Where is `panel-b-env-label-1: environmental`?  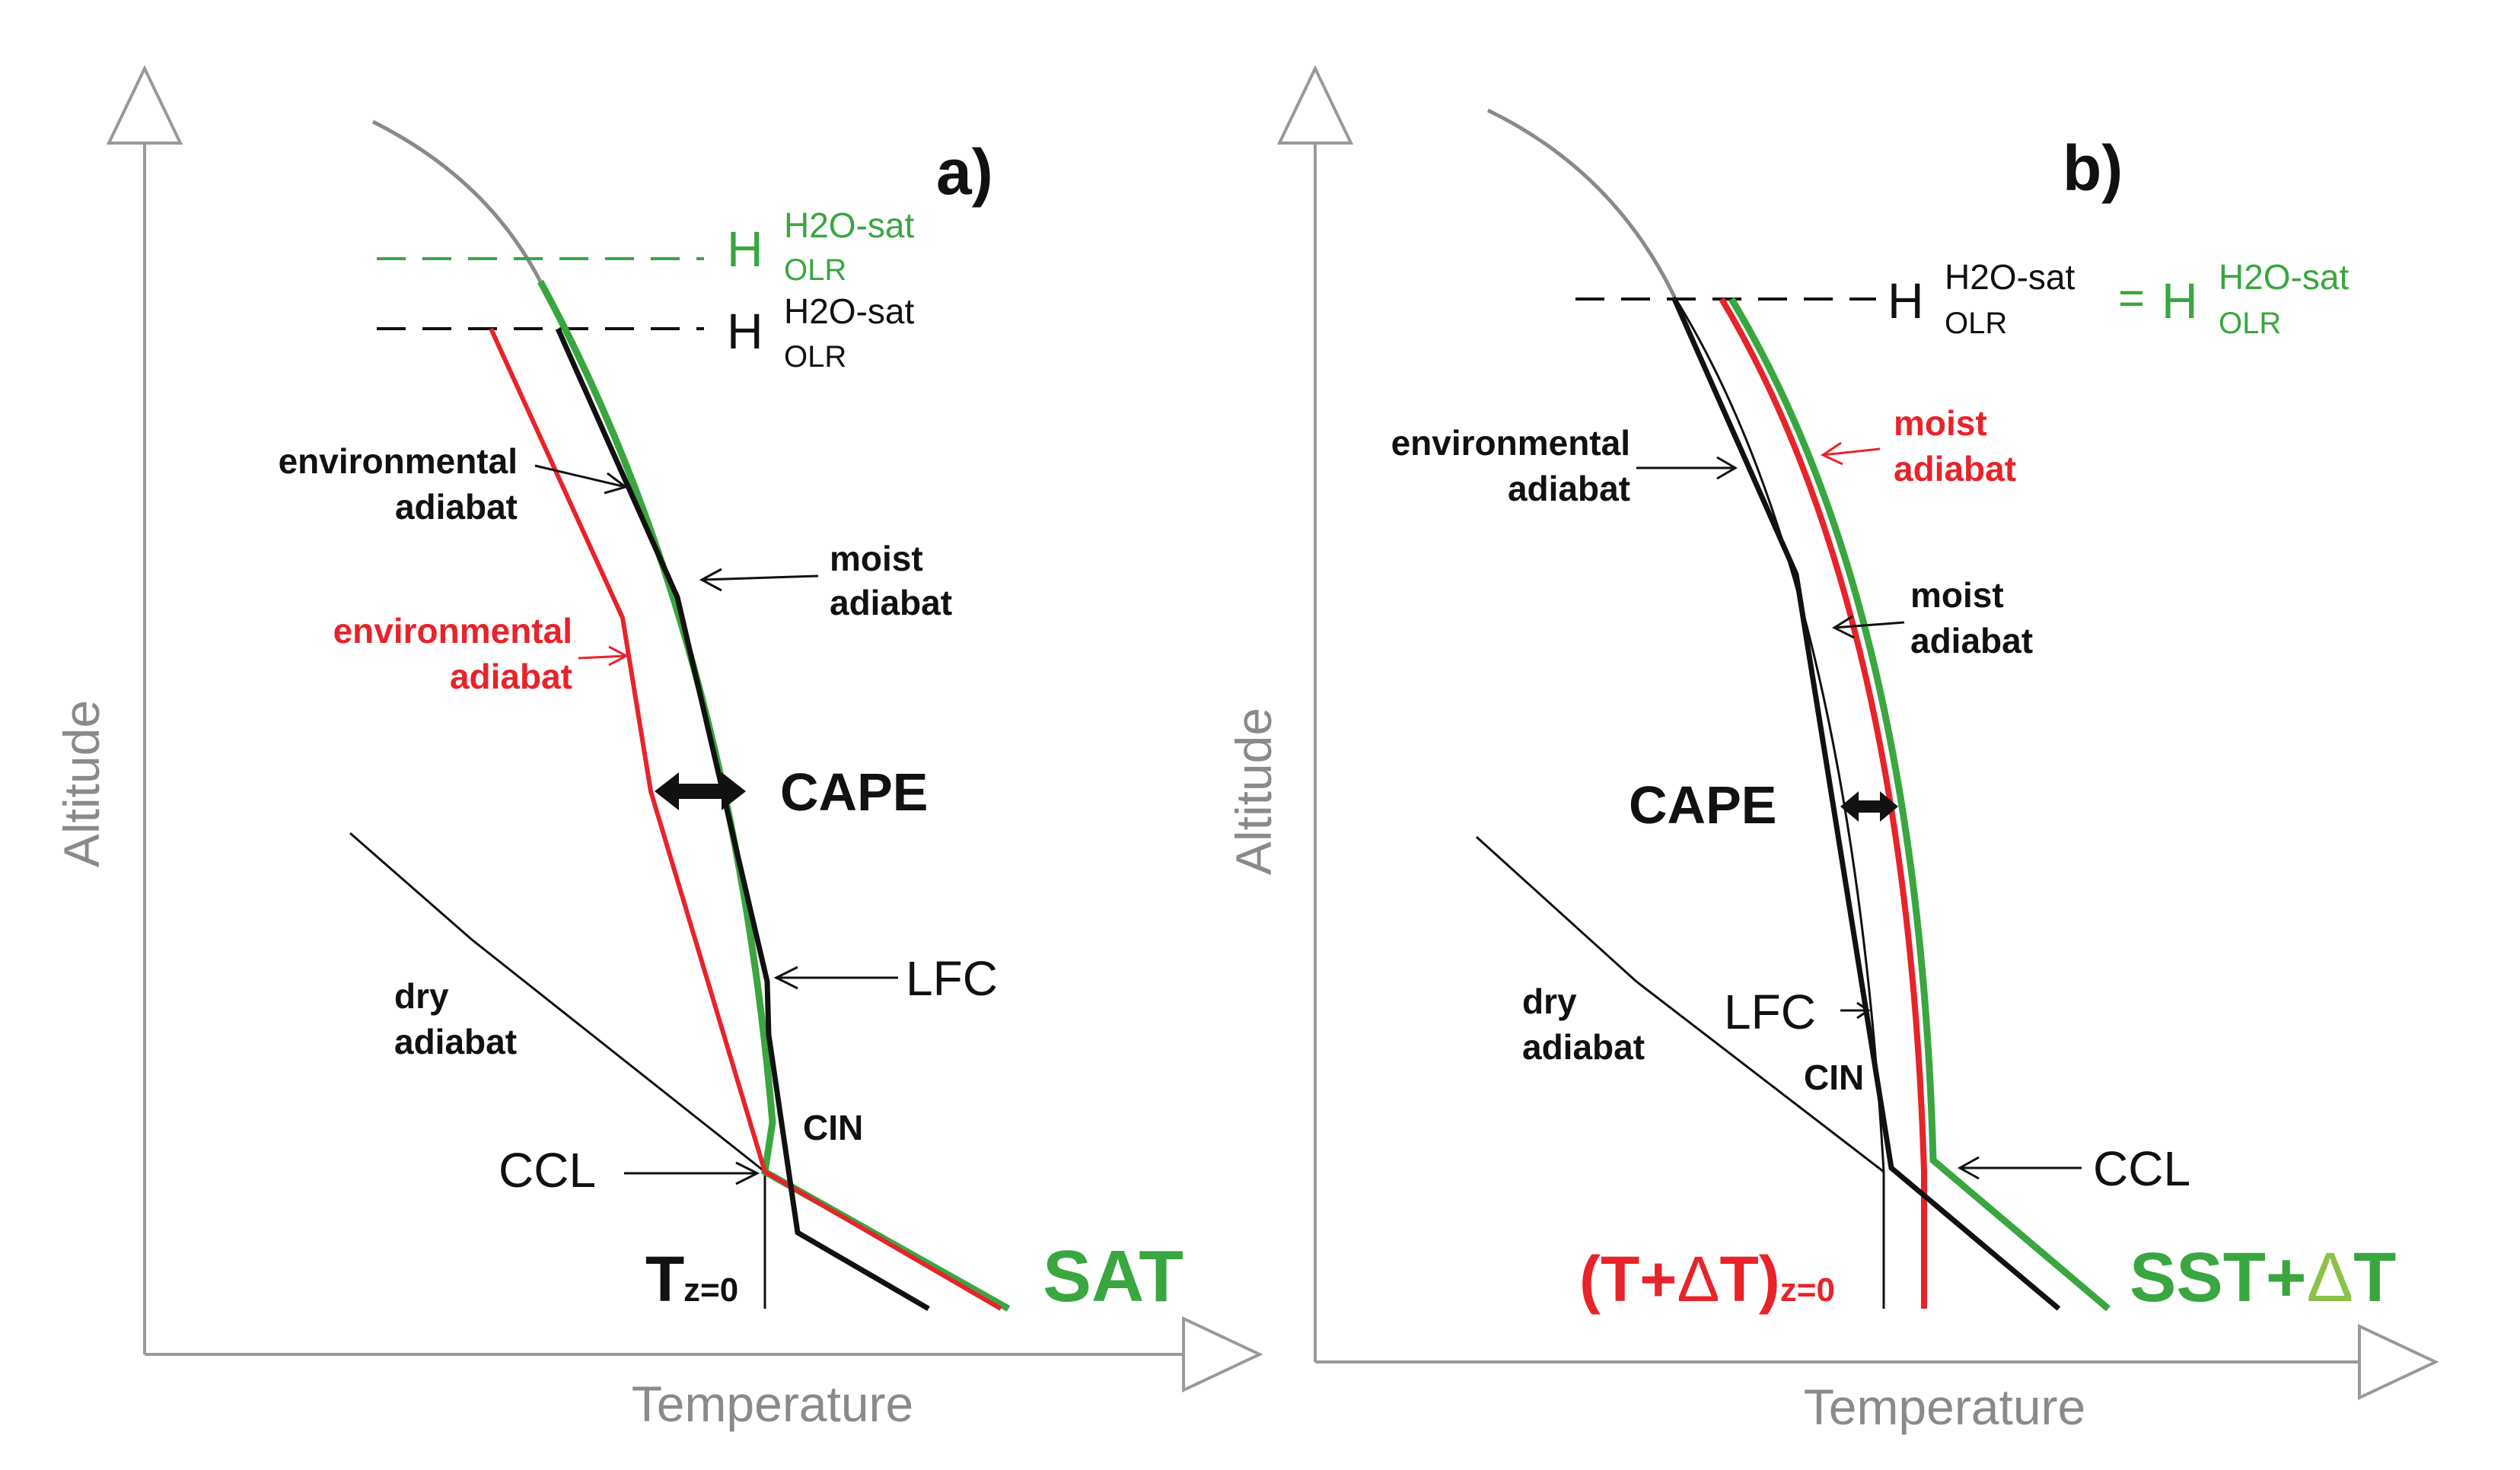
panel-b-env-label-1: environmental is located at coordinates (1510, 443).